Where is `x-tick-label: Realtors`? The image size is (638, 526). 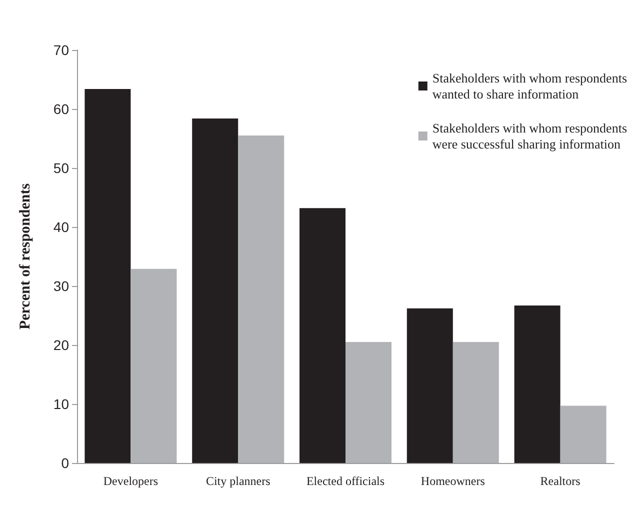
x-tick-label: Realtors is located at coordinates (560, 481).